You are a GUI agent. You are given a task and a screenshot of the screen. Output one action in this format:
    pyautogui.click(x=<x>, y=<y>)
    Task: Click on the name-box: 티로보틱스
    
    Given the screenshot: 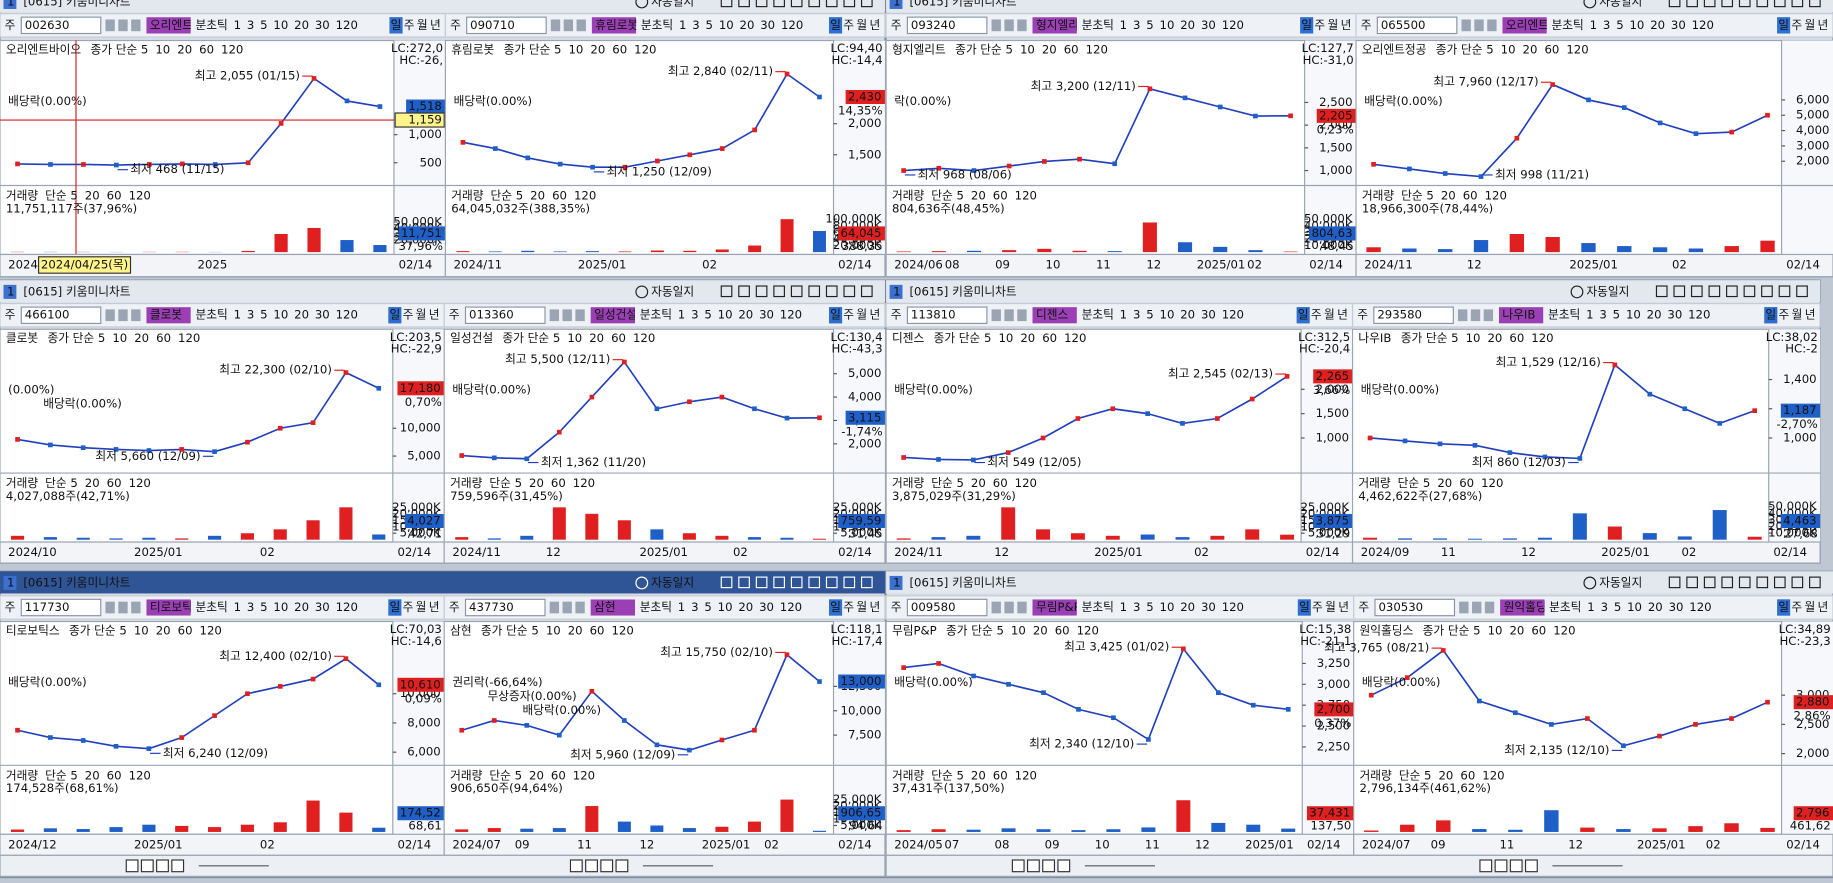 What is the action you would take?
    pyautogui.click(x=175, y=607)
    